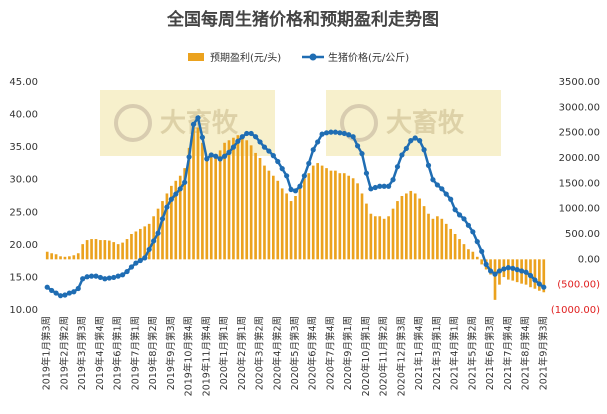  What do you see at coordinates (313, 353) in the screenshot?
I see `x-tick-label: 2020年6月第4周` at bounding box center [313, 353].